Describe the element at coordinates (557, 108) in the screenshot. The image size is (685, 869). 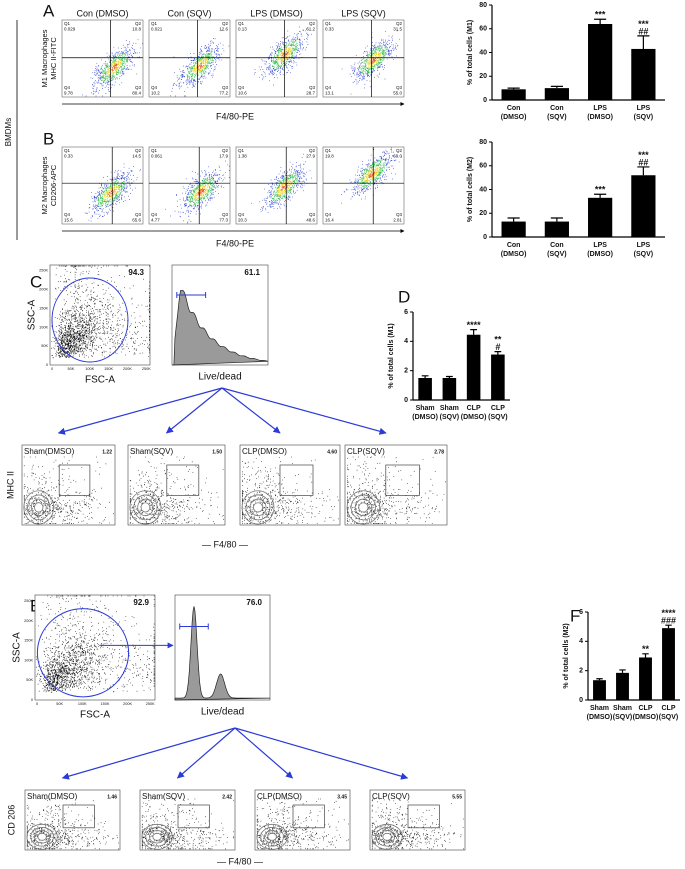
I see `x-tick-label: Con` at that location.